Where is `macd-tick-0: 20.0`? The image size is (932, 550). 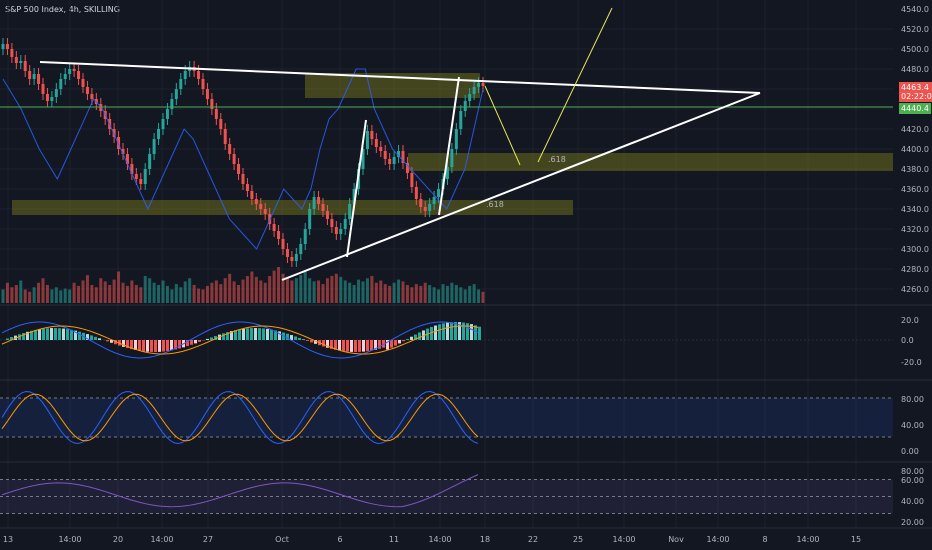 macd-tick-0: 20.0 is located at coordinates (910, 320).